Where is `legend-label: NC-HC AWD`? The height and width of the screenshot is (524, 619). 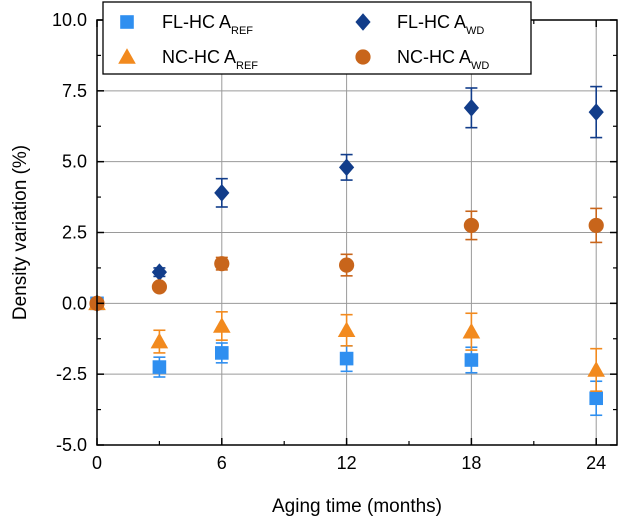 legend-label: NC-HC AWD is located at coordinates (443, 59).